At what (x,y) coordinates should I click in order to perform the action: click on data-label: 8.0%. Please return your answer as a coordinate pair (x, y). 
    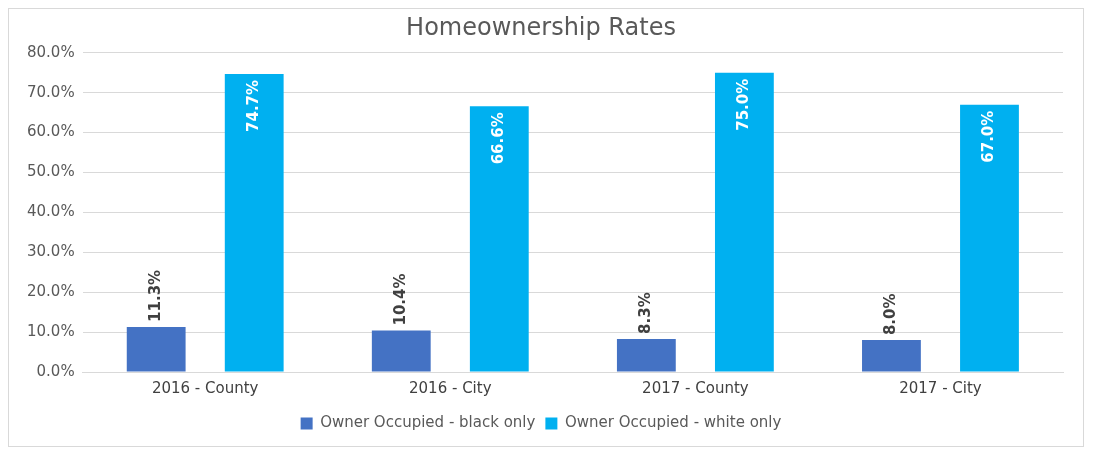
    Looking at the image, I should click on (890, 314).